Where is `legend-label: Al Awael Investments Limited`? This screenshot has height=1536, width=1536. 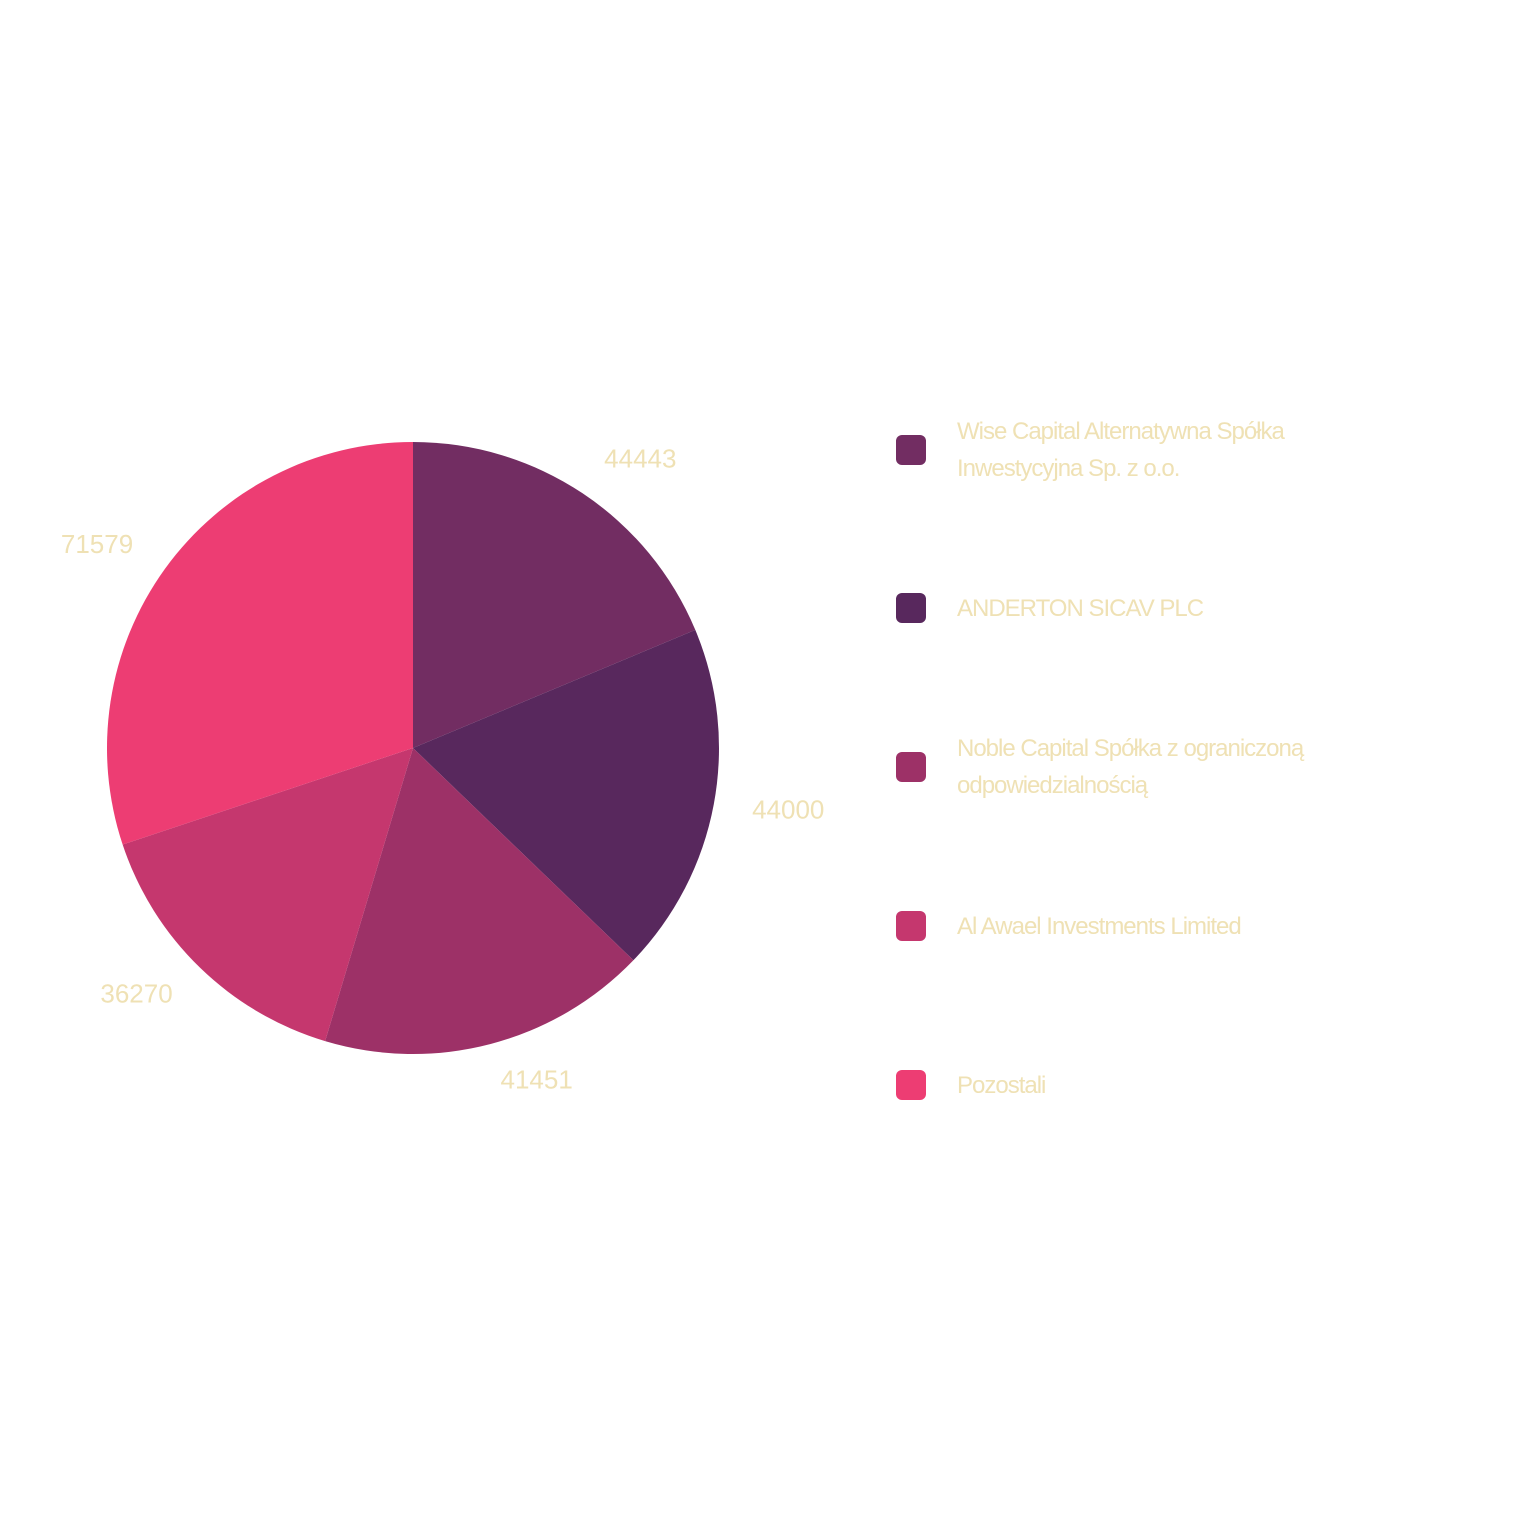 legend-label: Al Awael Investments Limited is located at coordinates (1099, 926).